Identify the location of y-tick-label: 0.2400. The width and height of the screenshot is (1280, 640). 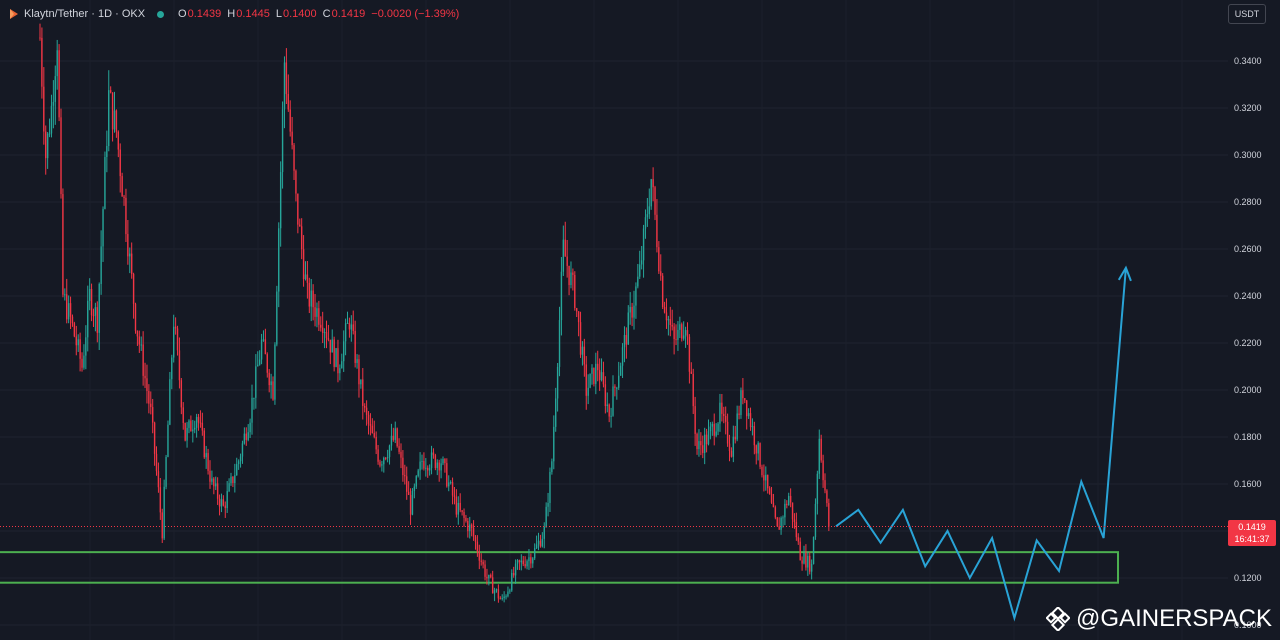
(1248, 296).